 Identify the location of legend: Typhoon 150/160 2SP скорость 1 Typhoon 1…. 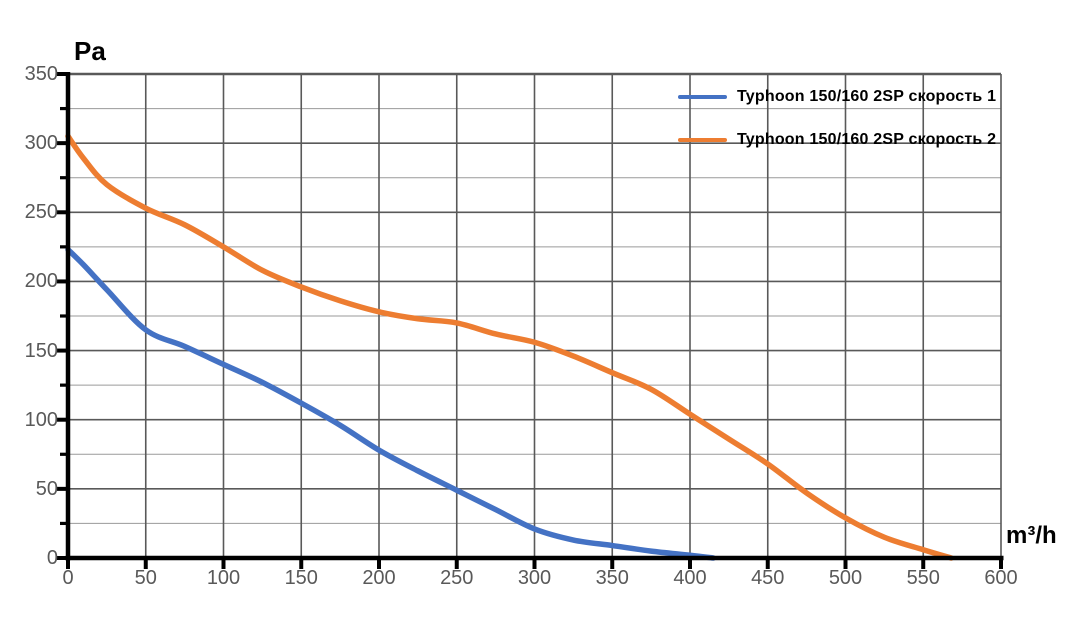
(837, 129).